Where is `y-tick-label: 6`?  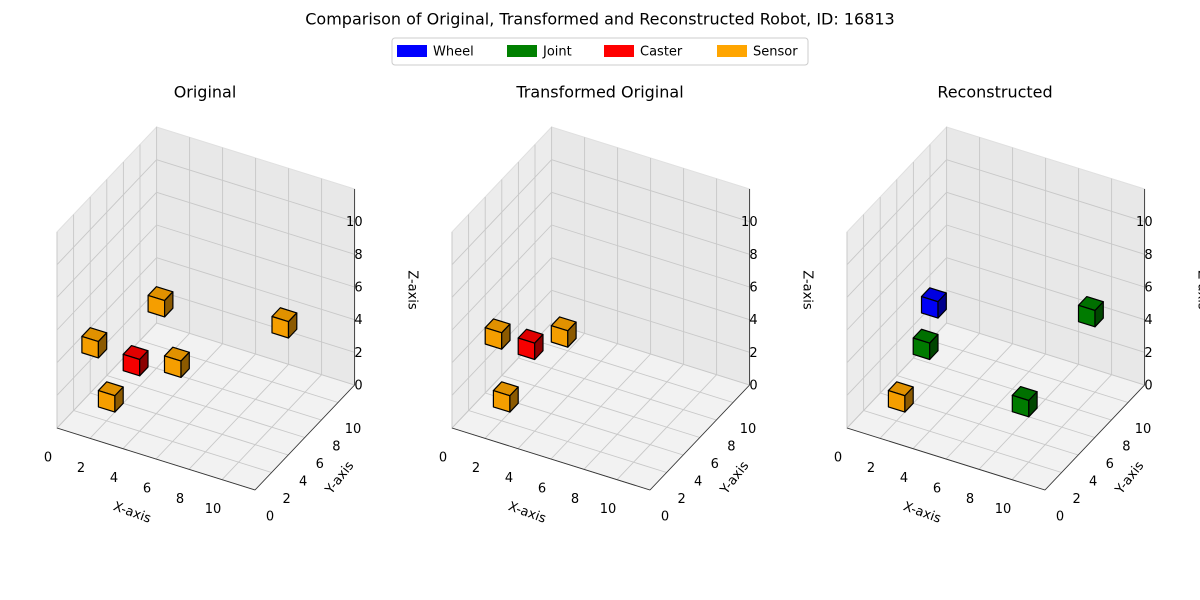
y-tick-label: 6 is located at coordinates (715, 464).